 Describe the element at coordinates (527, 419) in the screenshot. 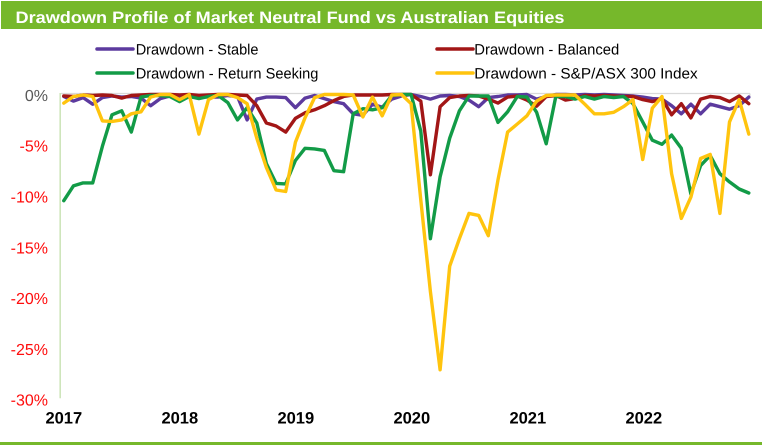

I see `svg-text: 2021` at that location.